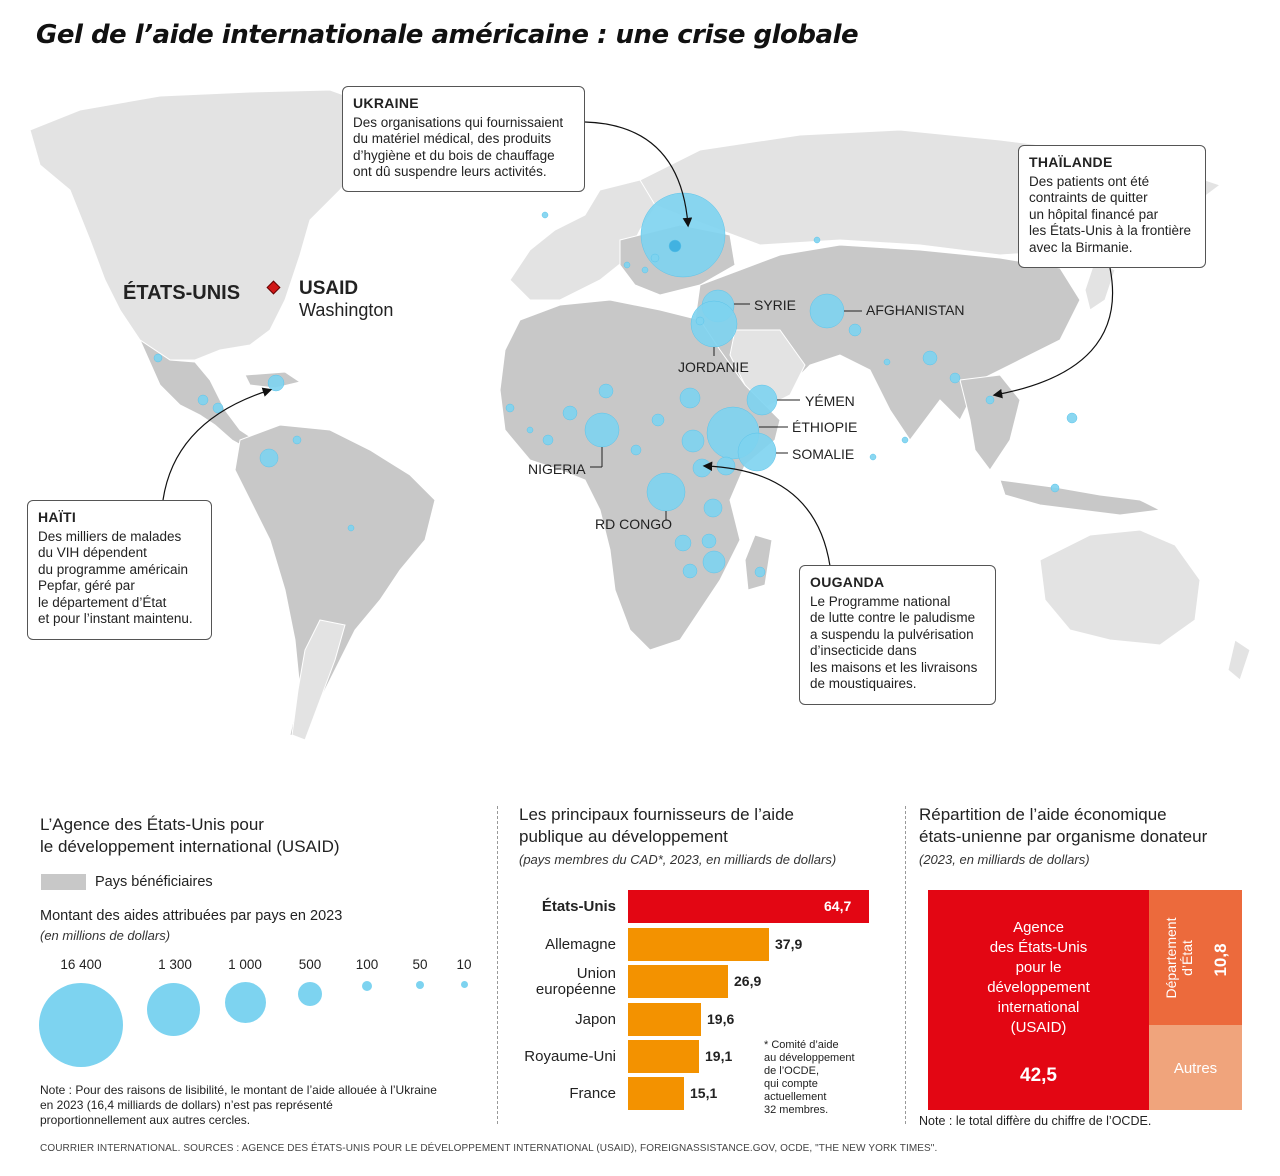 This screenshot has height=1176, width=1280. I want to click on bubble-gaza, so click(700, 321).